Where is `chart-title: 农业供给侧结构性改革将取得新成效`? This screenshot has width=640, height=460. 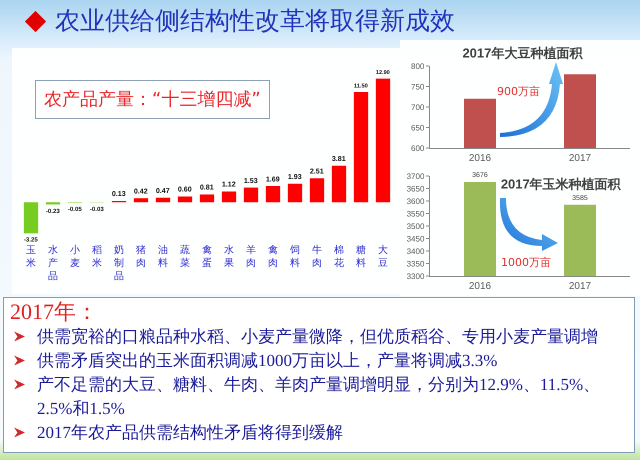
chart-title: 农业供给侧结构性改革将取得新成效 is located at coordinates (255, 21).